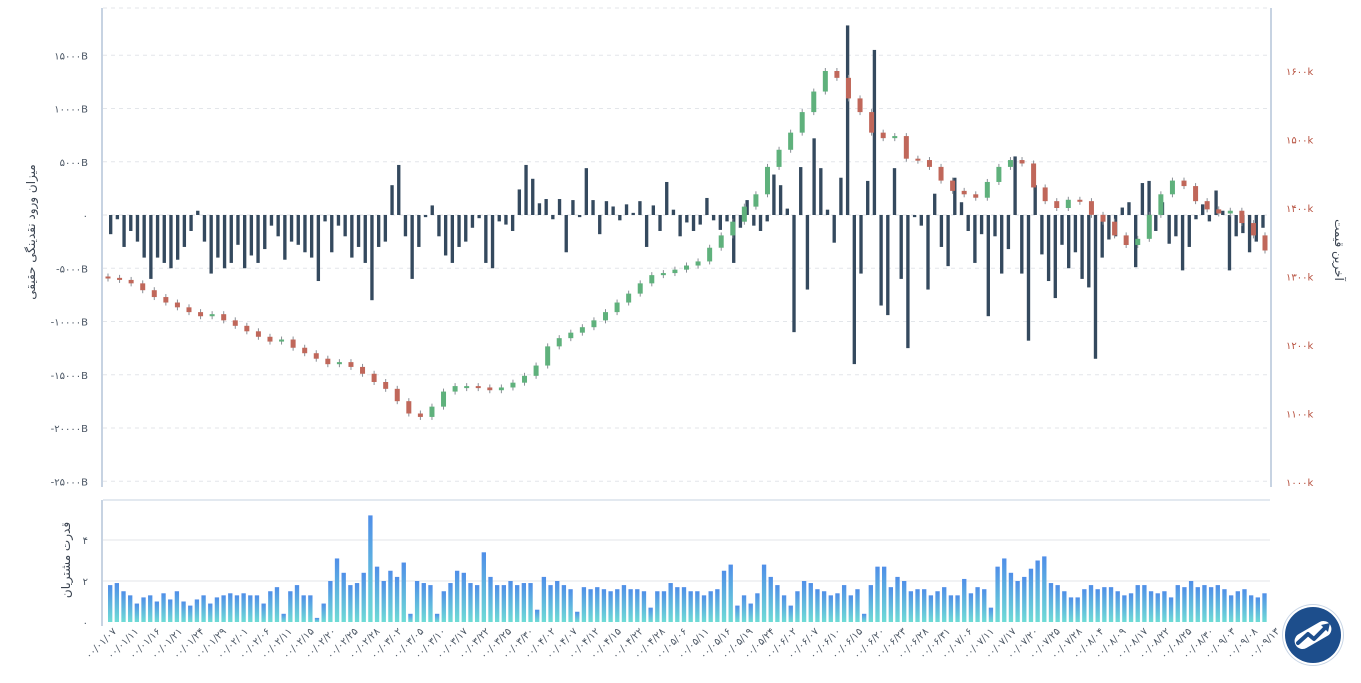 This screenshot has width=1361, height=683. Describe the element at coordinates (686, 560) in the screenshot. I see `power-grid` at that location.